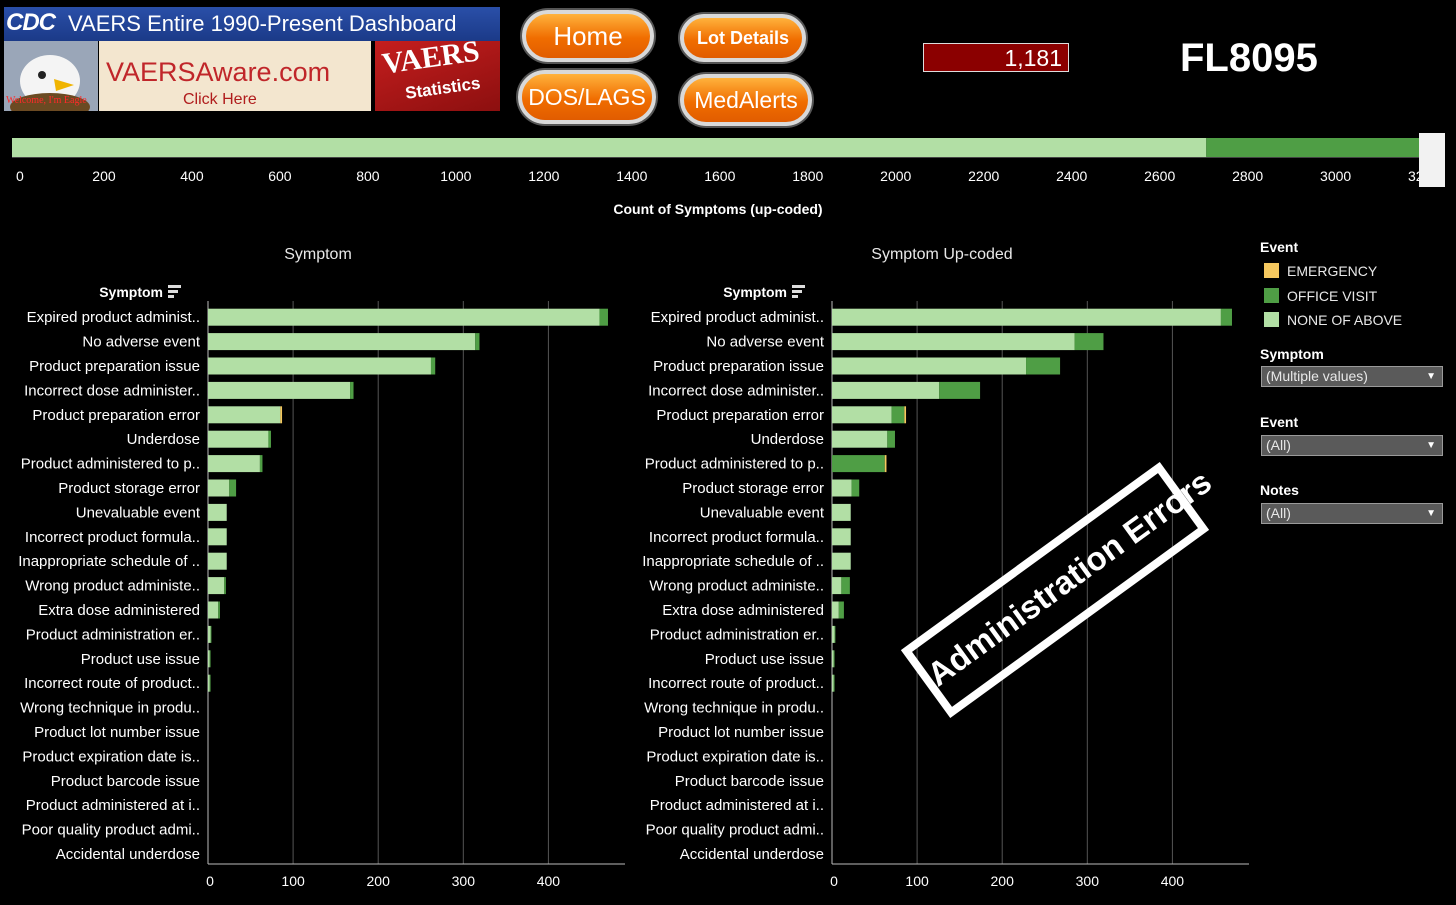  Describe the element at coordinates (1432, 160) in the screenshot. I see `scrollbar-thumb` at that location.